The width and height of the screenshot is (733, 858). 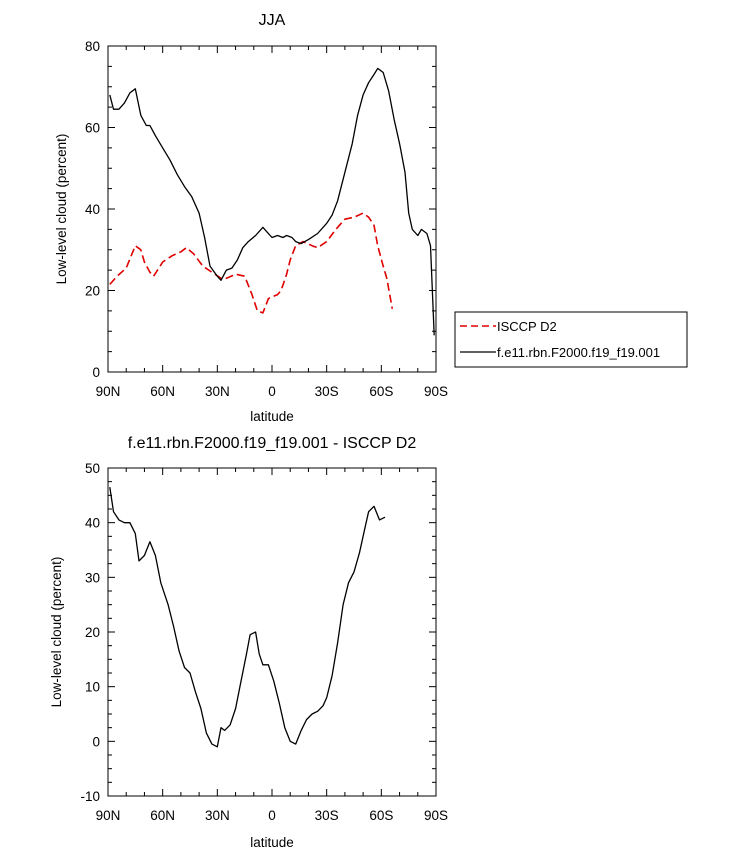 I want to click on legend-label-model: f.e11.rbn.F2000.f19_f19.001, so click(x=578, y=352).